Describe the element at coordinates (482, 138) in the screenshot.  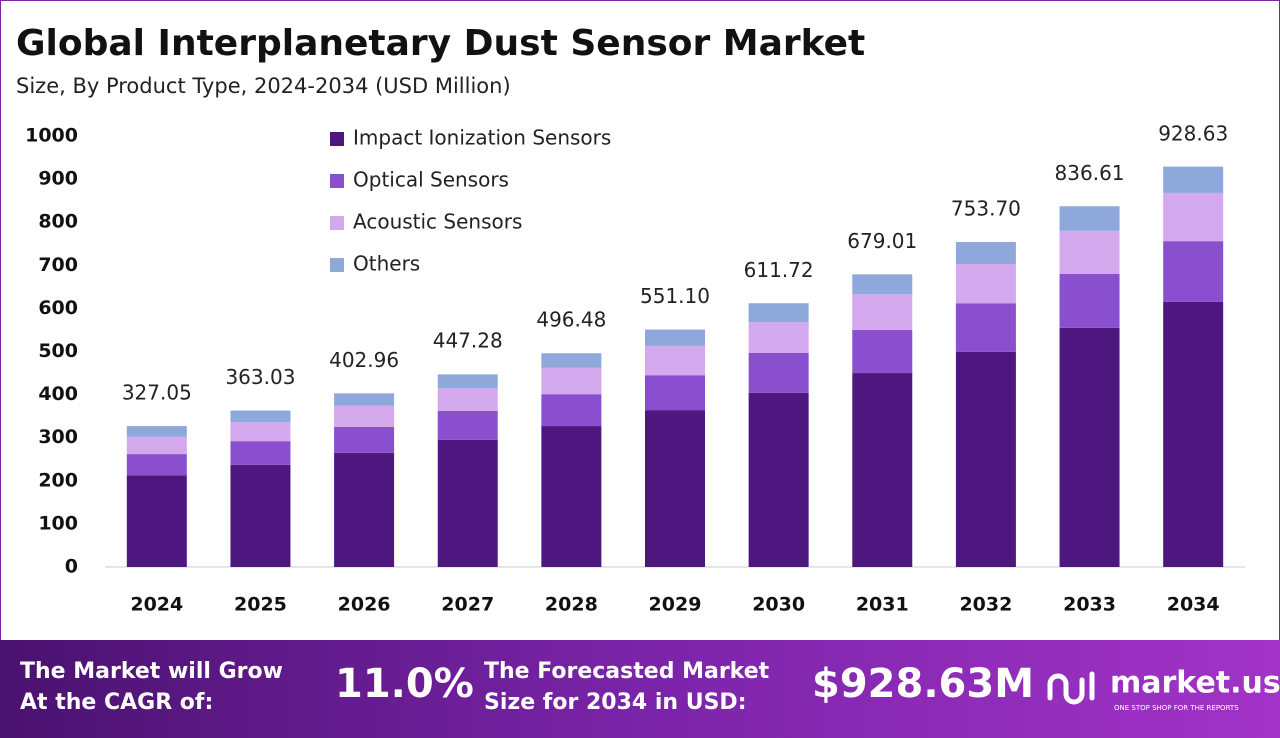
I see `legend-label: Impact Ionization Sensors` at that location.